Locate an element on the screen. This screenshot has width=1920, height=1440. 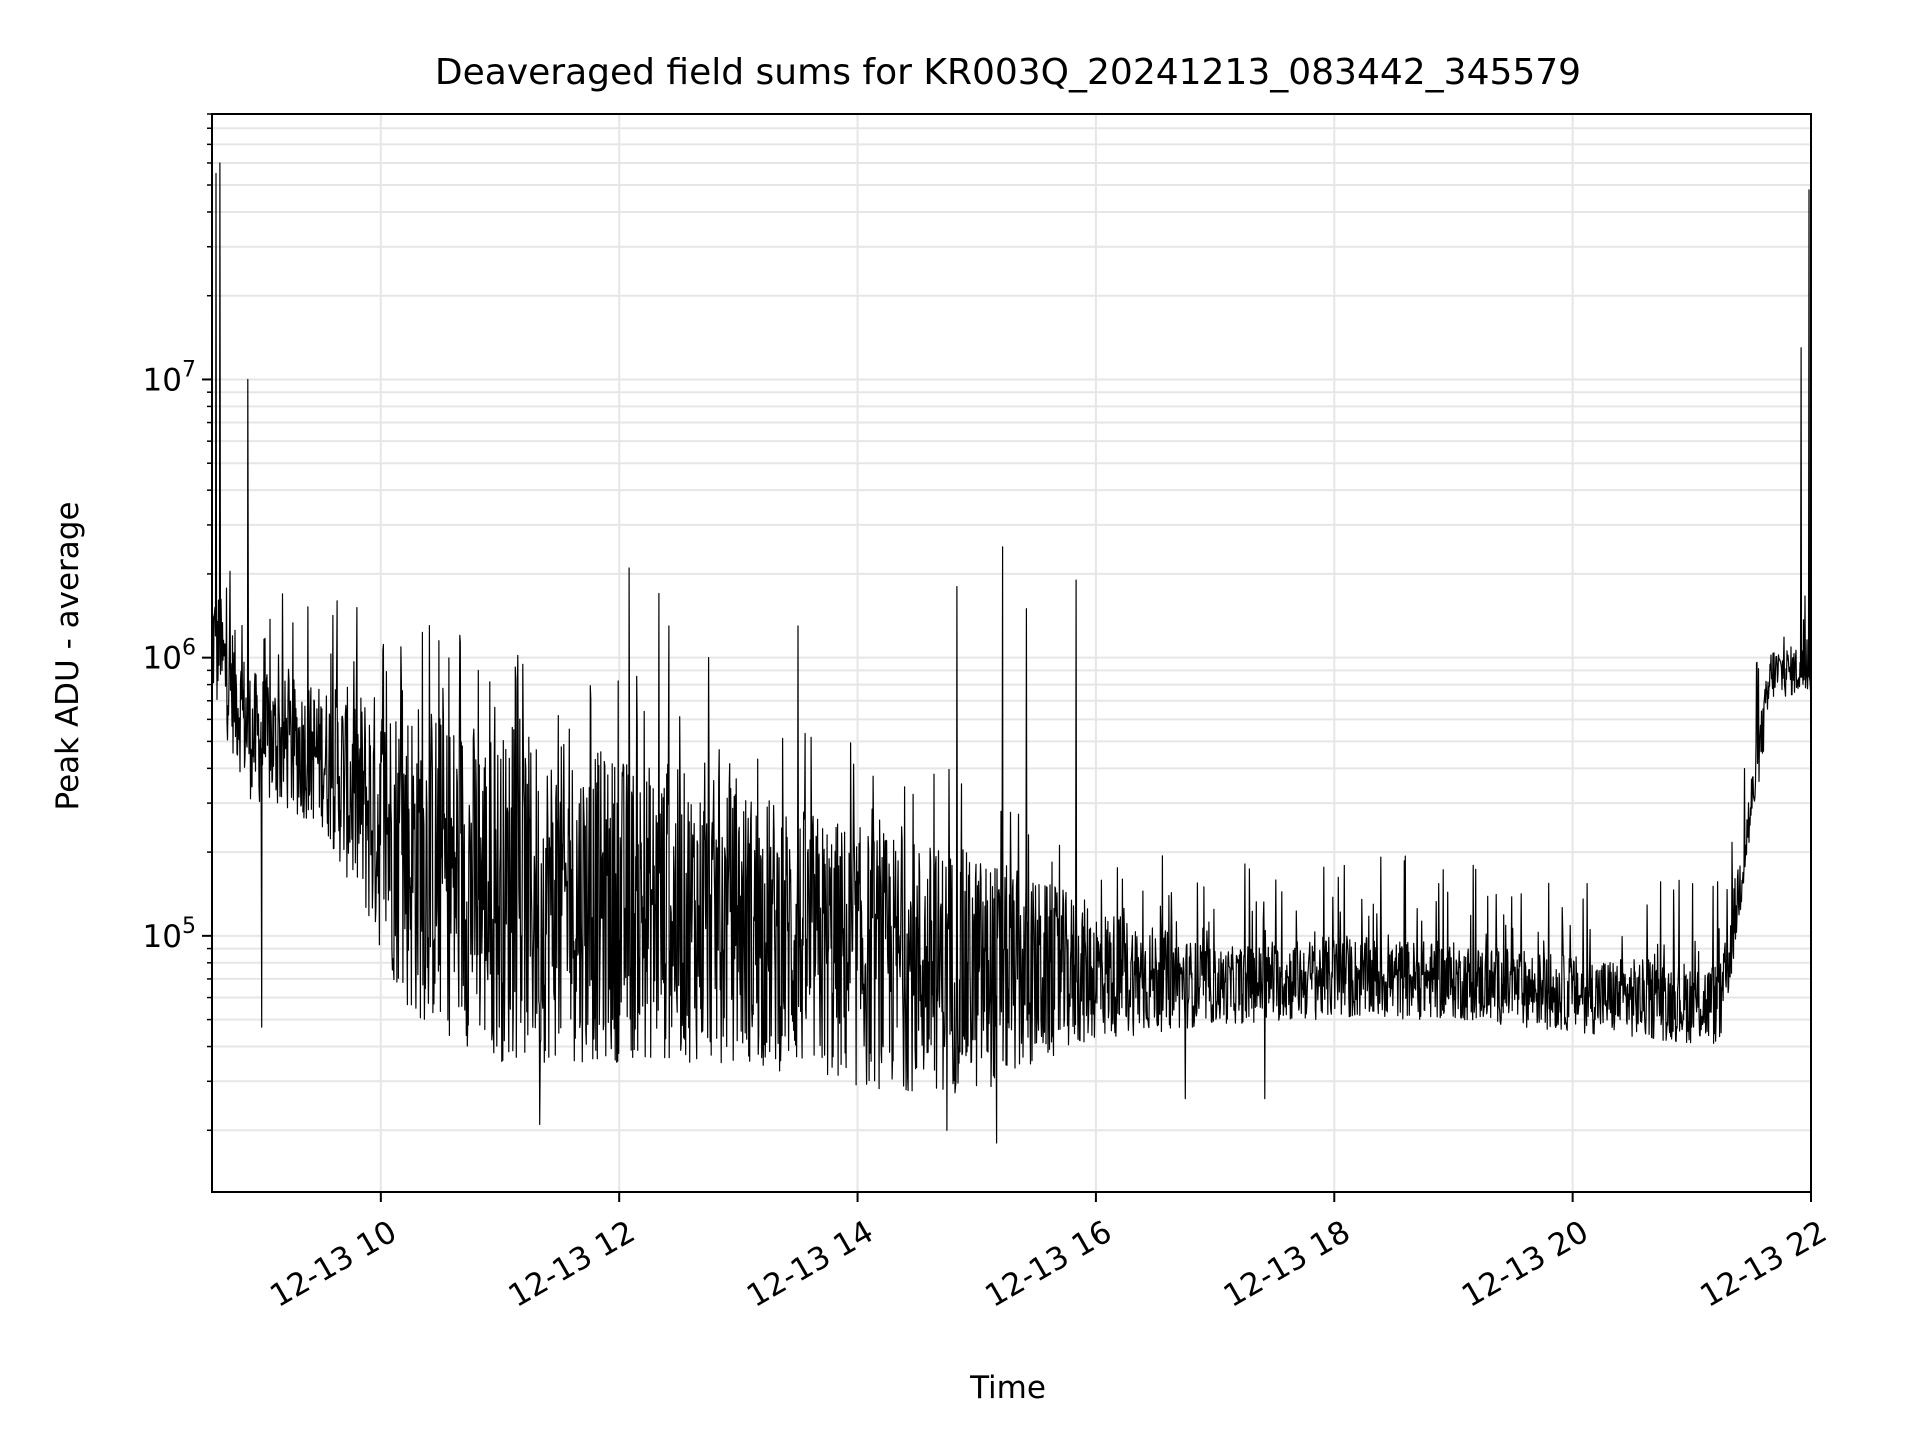
x-tick-label: 12-13 20 is located at coordinates (1525, 1264).